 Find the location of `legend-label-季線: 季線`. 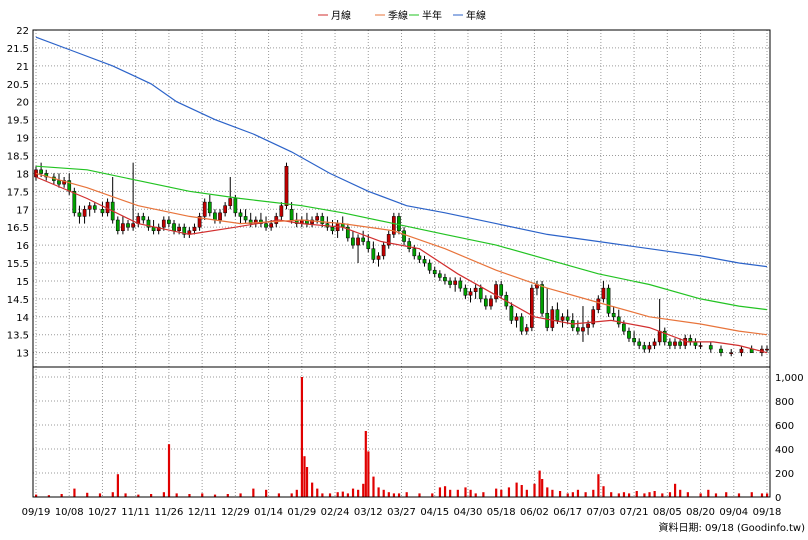

legend-label-季線: 季線 is located at coordinates (398, 15).